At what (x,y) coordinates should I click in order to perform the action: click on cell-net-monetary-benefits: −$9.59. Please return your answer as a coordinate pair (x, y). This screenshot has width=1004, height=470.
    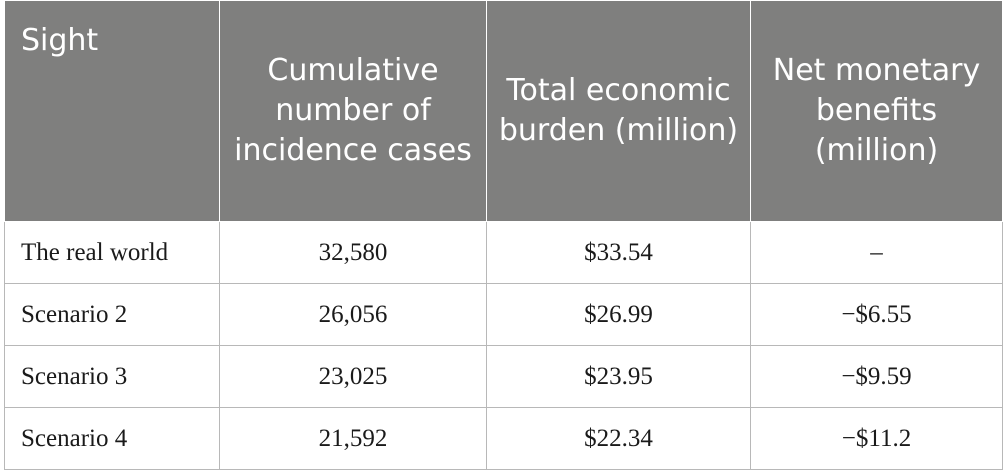
    Looking at the image, I should click on (876, 376).